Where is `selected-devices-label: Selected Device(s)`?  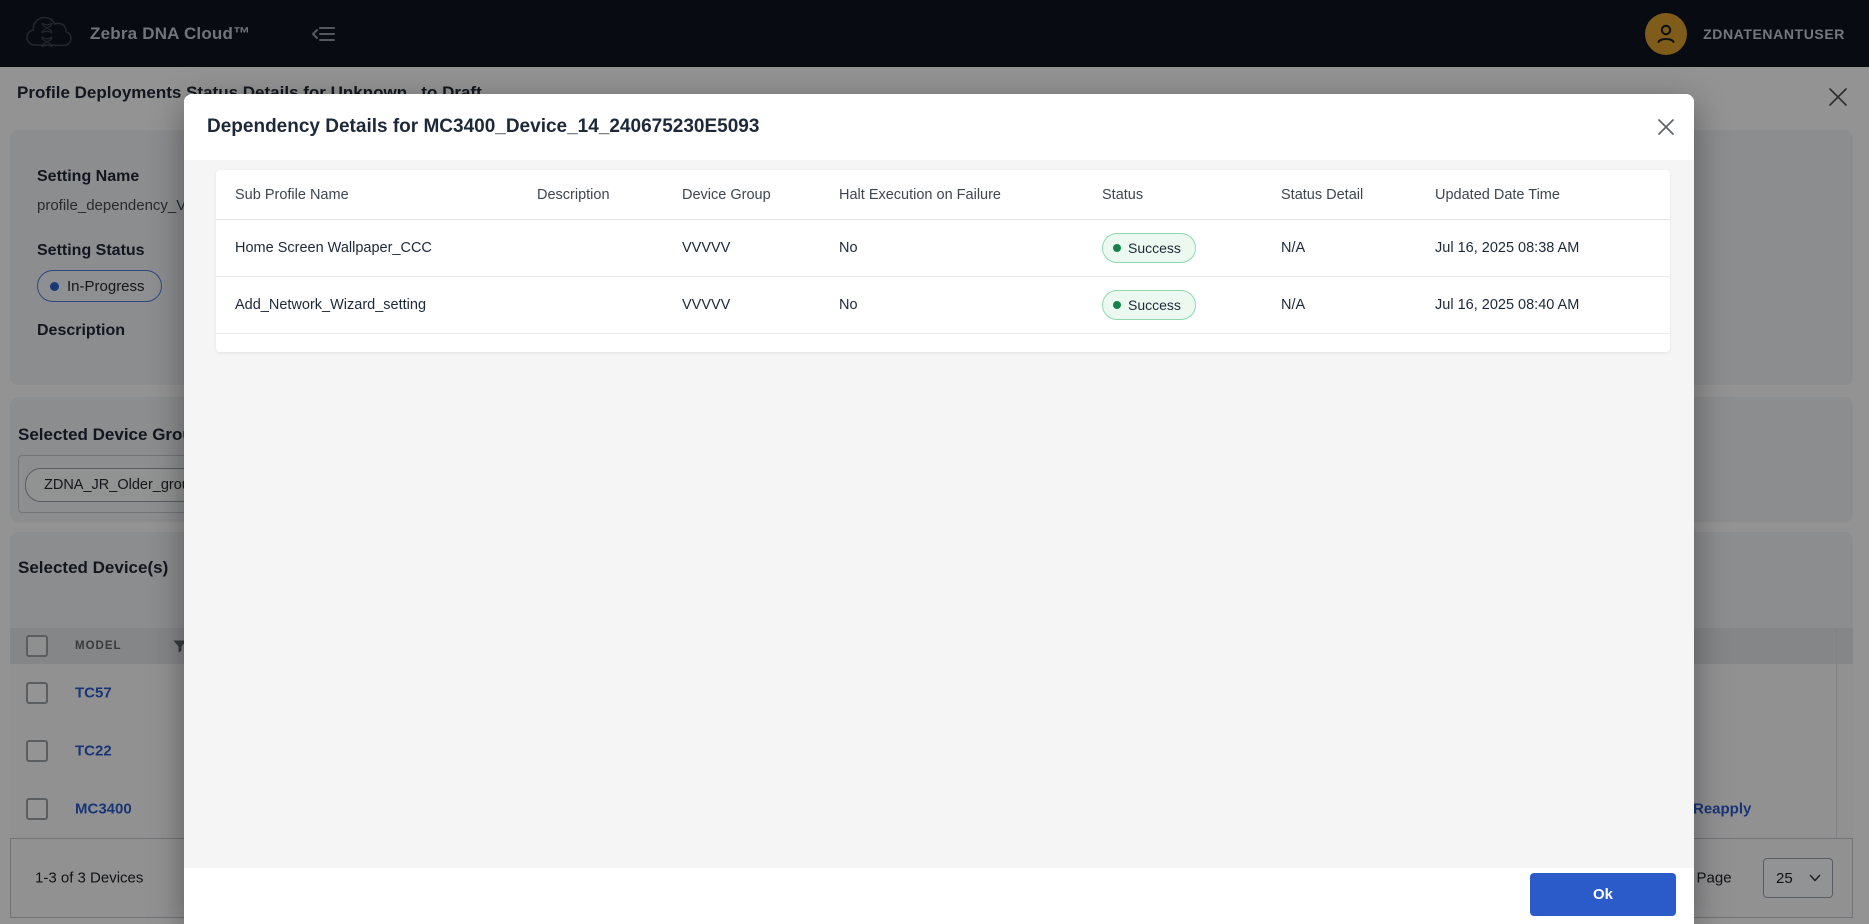
selected-devices-label: Selected Device(s) is located at coordinates (93, 567).